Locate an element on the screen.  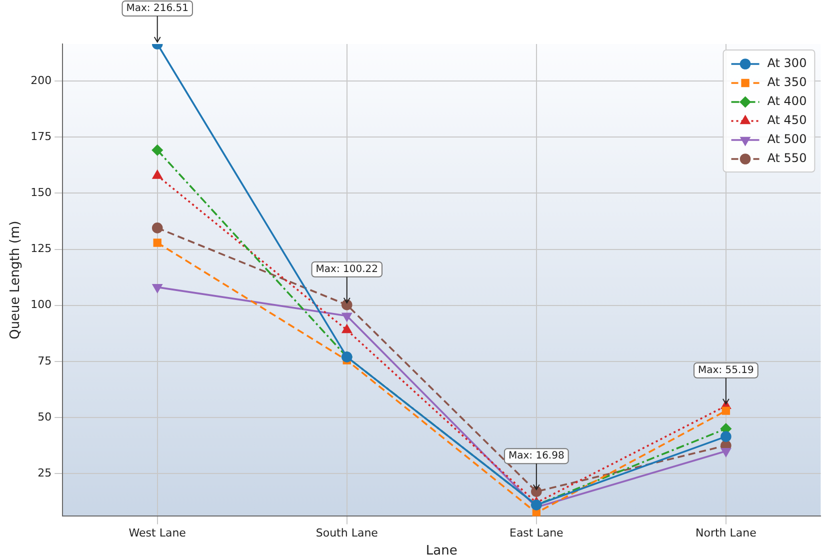
legend-label: At 550 is located at coordinates (787, 158).